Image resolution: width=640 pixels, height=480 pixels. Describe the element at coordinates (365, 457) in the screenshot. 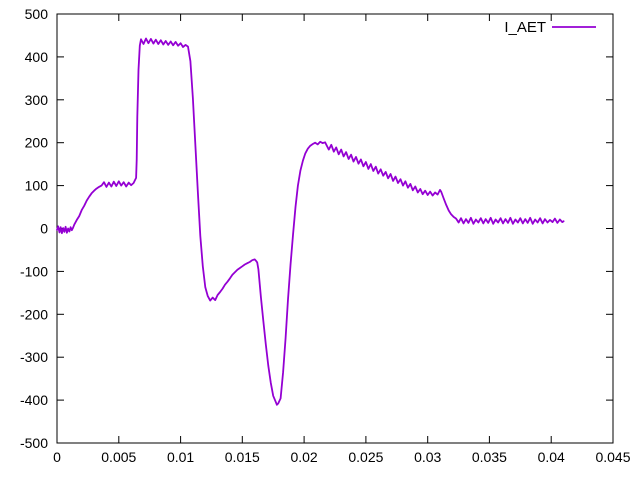

I see `x-tick-label: 0.025` at that location.